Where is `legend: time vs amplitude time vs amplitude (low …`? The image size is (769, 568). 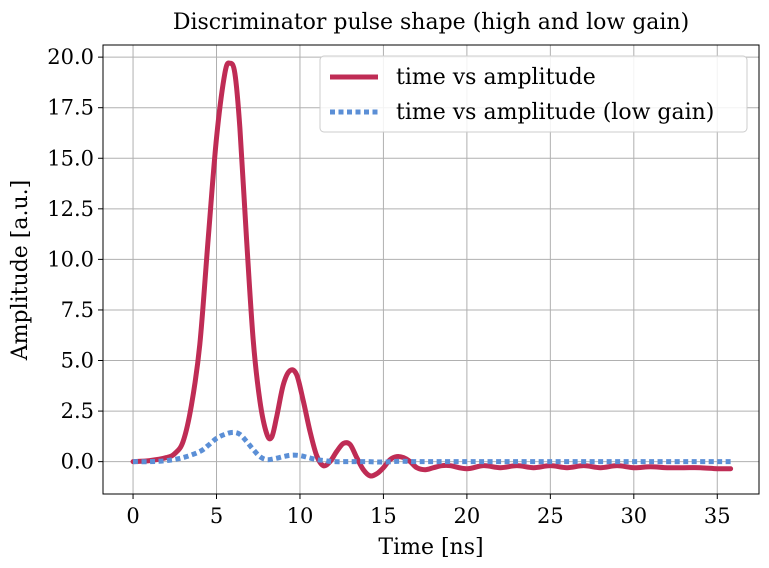
legend: time vs amplitude time vs amplitude (low … is located at coordinates (533, 94).